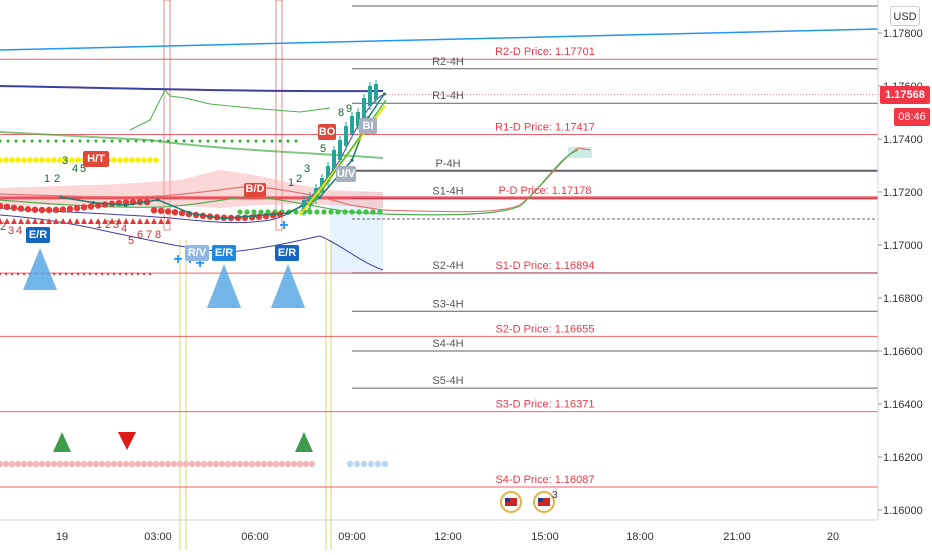  Describe the element at coordinates (341, 113) in the screenshot. I see `seq-count-up: 8` at that location.